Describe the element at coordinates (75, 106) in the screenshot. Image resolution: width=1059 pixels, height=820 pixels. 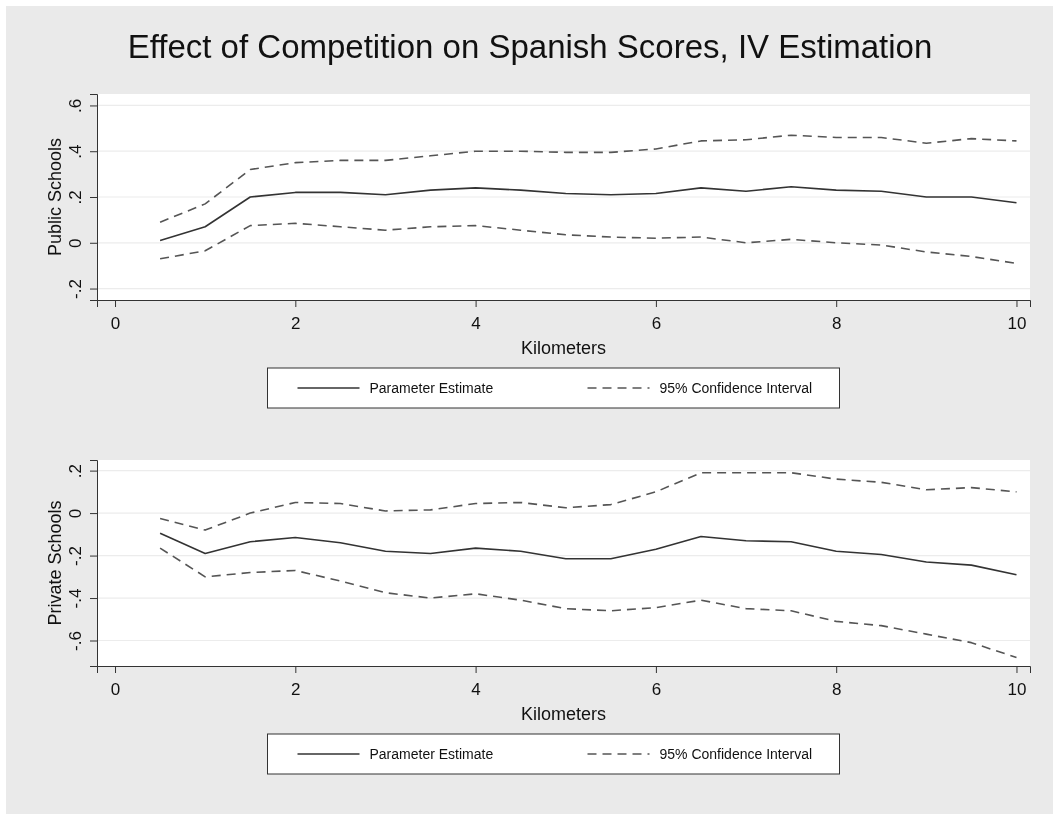
I see `y-tick-label: .6` at that location.